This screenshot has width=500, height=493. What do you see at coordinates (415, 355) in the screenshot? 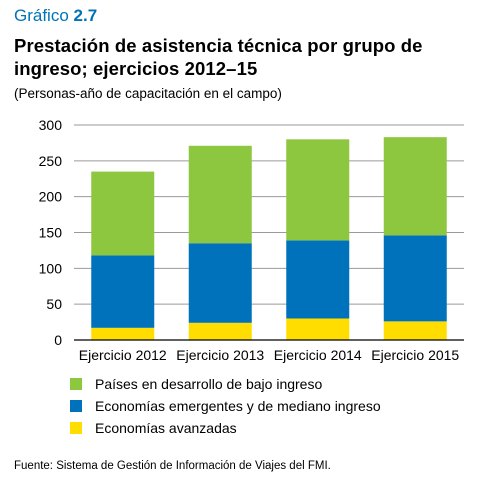
I see `x-tick-label: Ejercicio 2015` at bounding box center [415, 355].